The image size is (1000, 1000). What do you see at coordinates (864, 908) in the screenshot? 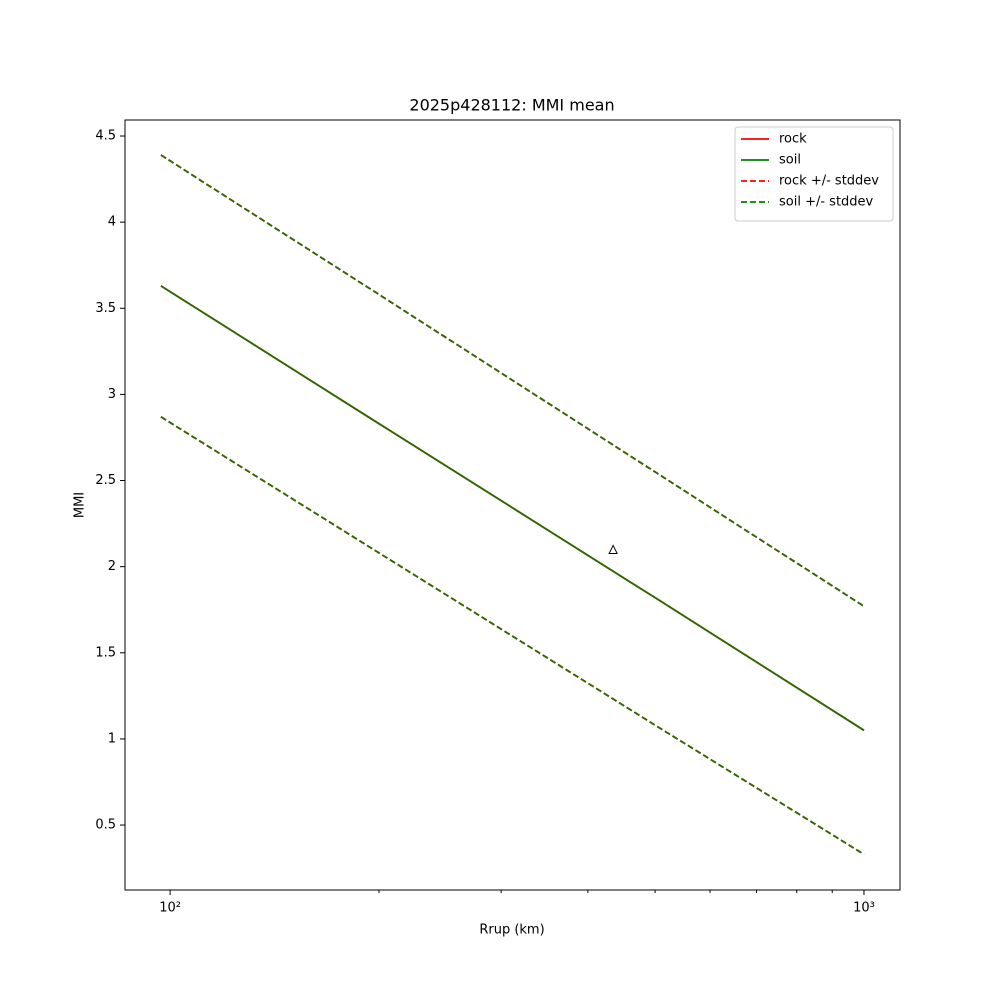
I see `x-tick-label: 10³` at bounding box center [864, 908].